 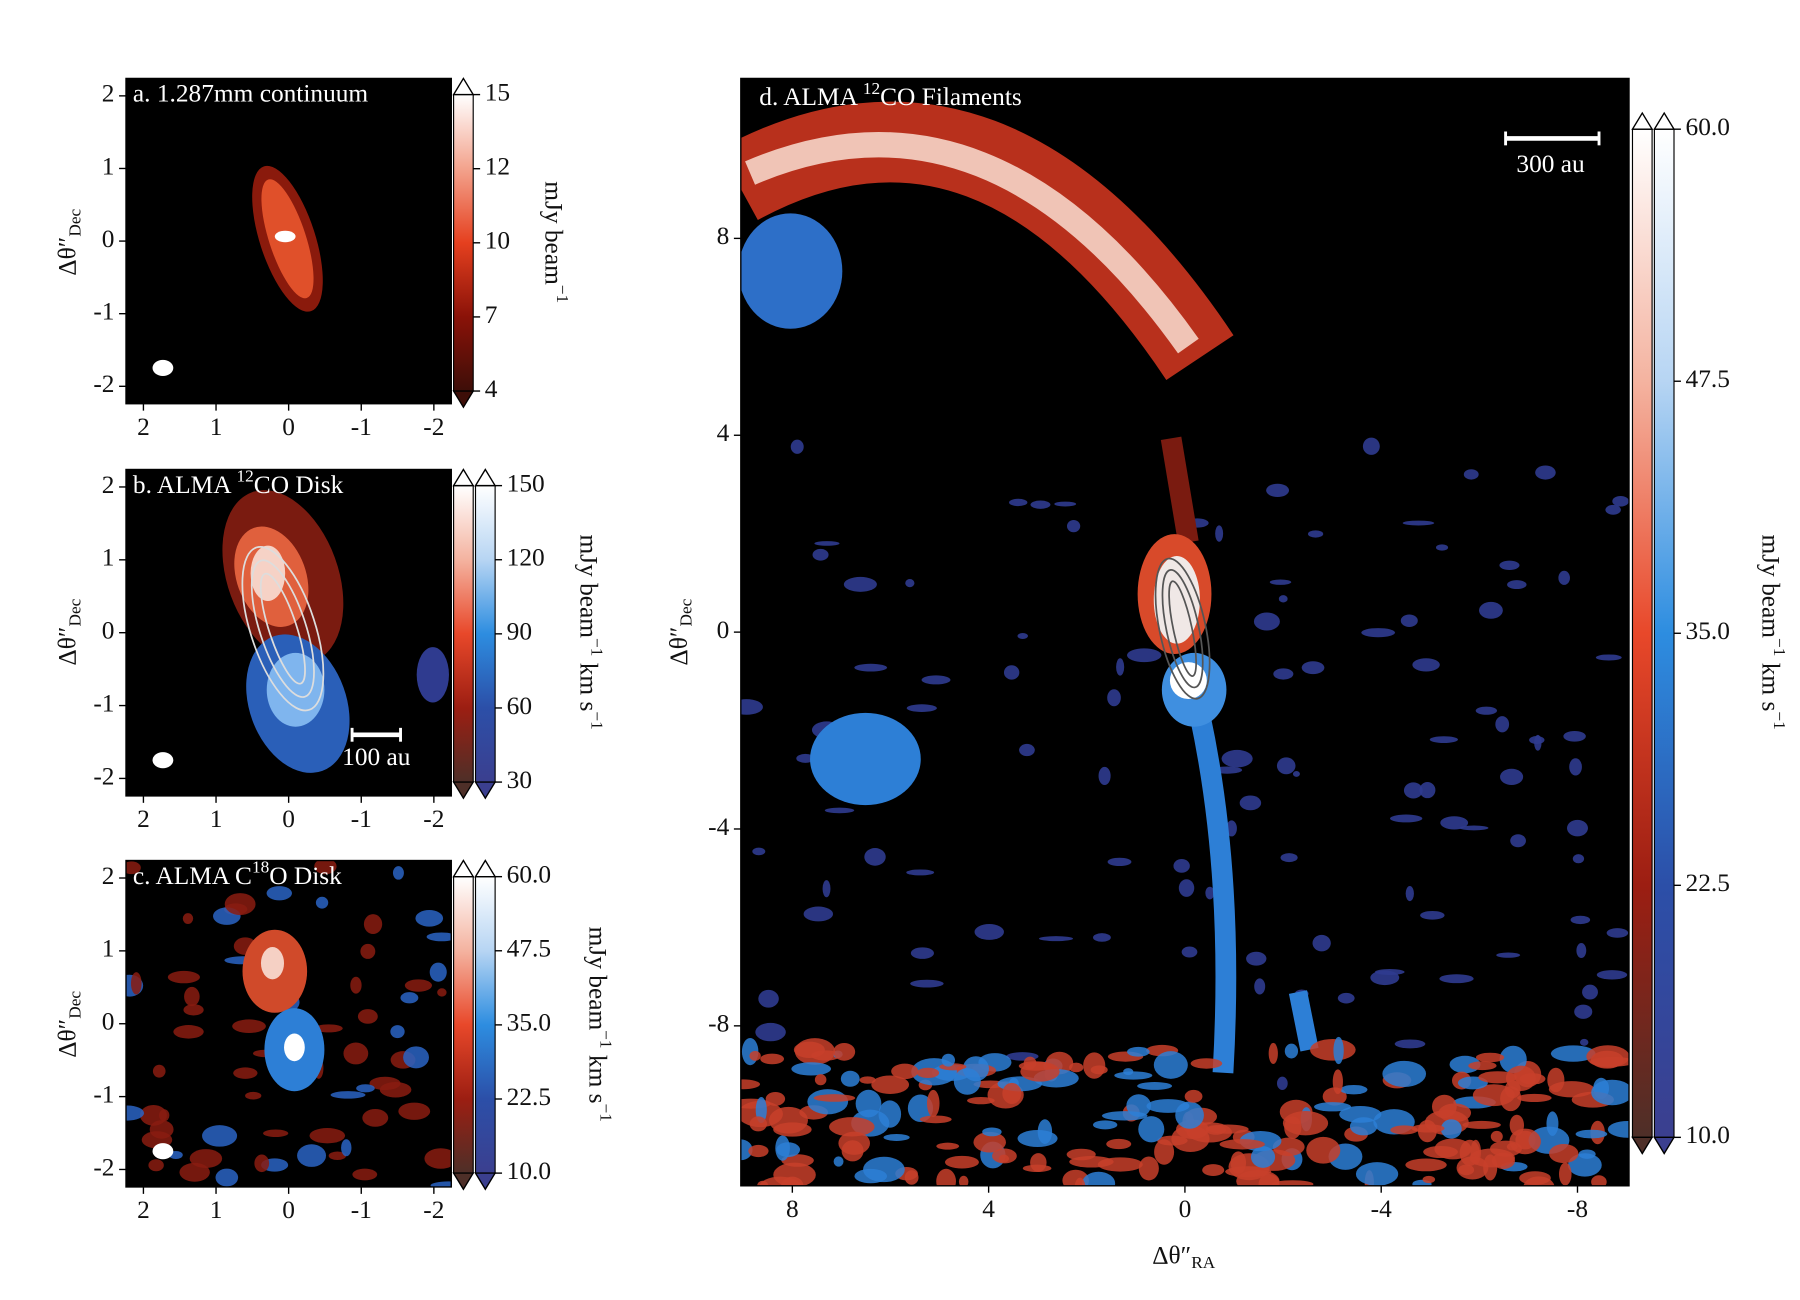 What do you see at coordinates (251, 94) in the screenshot?
I see `panel-title-part: a. 1.287mm continuum` at bounding box center [251, 94].